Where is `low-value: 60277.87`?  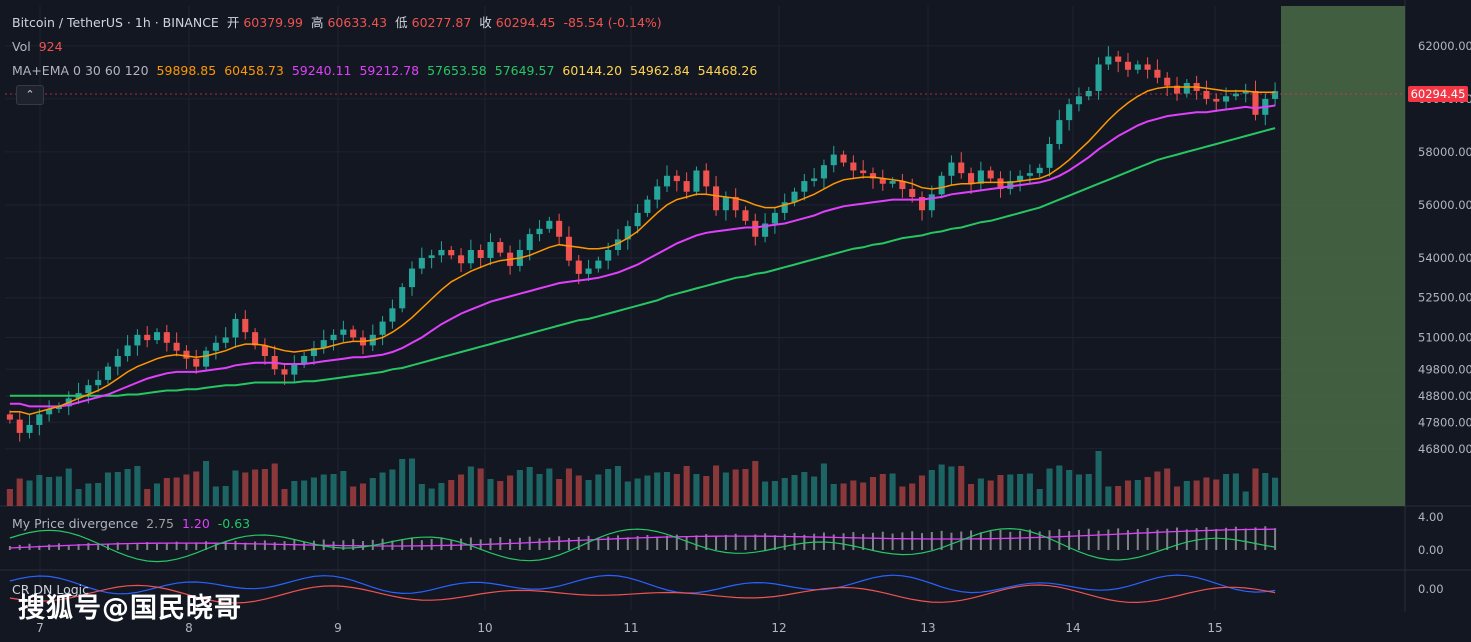 low-value: 60277.87 is located at coordinates (441, 22).